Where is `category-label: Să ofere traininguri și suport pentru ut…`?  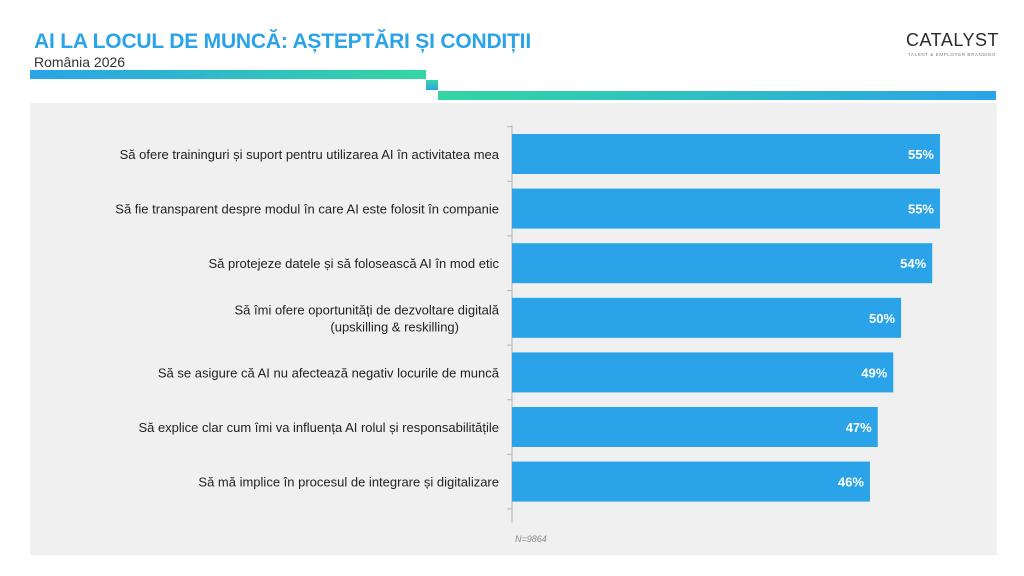 category-label: Să ofere traininguri și suport pentru ut… is located at coordinates (310, 154).